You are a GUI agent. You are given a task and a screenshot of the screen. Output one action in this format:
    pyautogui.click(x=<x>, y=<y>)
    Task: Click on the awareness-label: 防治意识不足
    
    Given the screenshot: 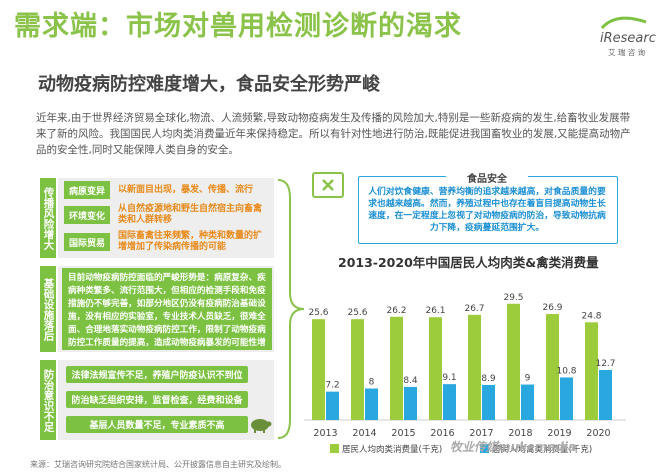 What is the action you would take?
    pyautogui.click(x=48, y=400)
    